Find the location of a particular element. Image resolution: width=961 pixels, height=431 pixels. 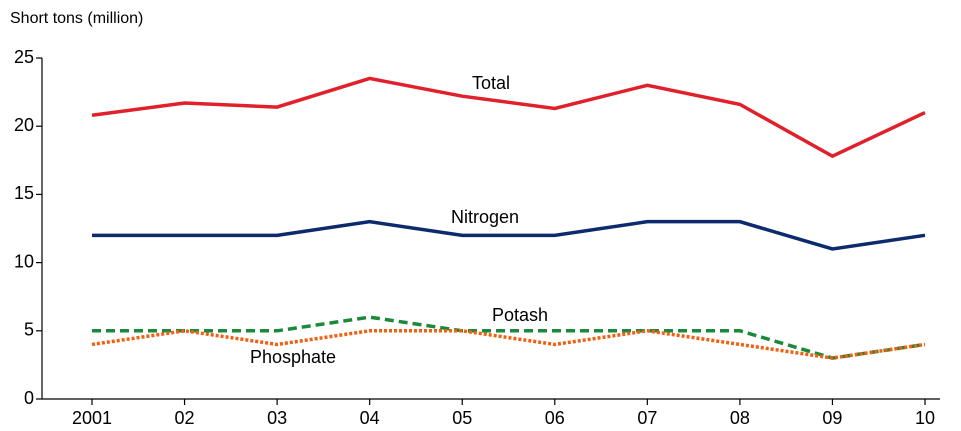

y-tick-label: 25 is located at coordinates (24, 57).